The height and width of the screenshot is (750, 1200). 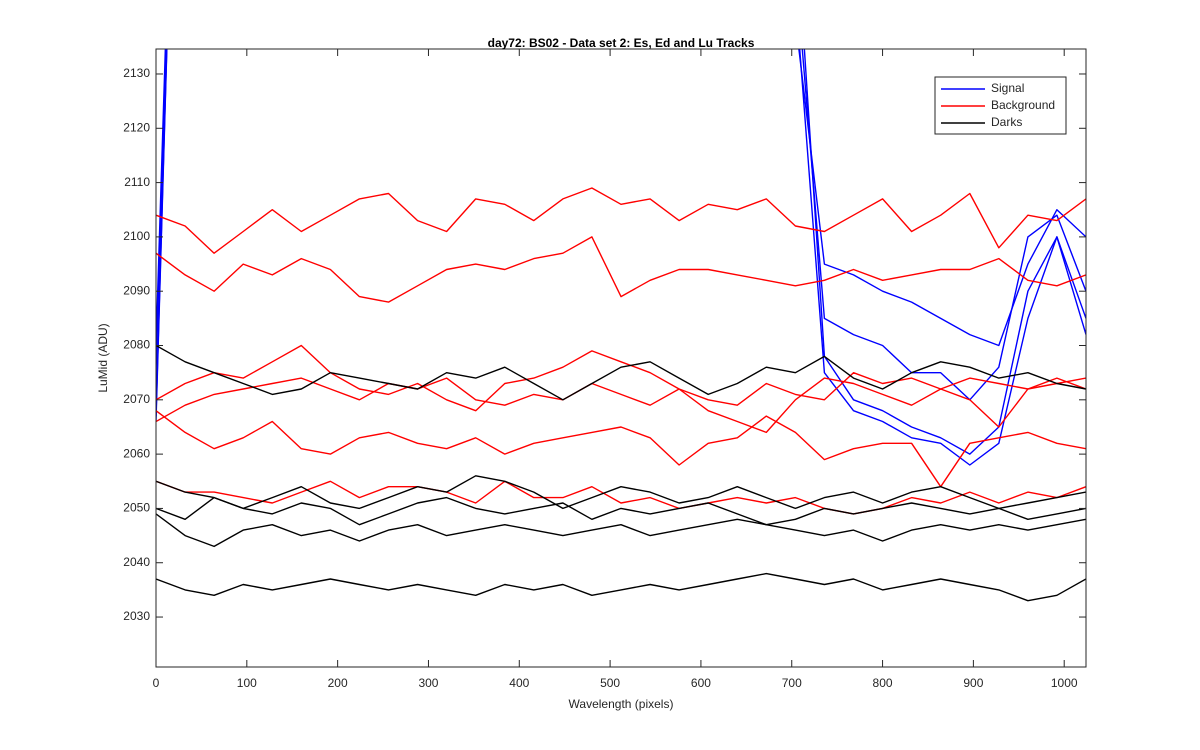 What do you see at coordinates (136, 399) in the screenshot?
I see `y-tick-label: 2070` at bounding box center [136, 399].